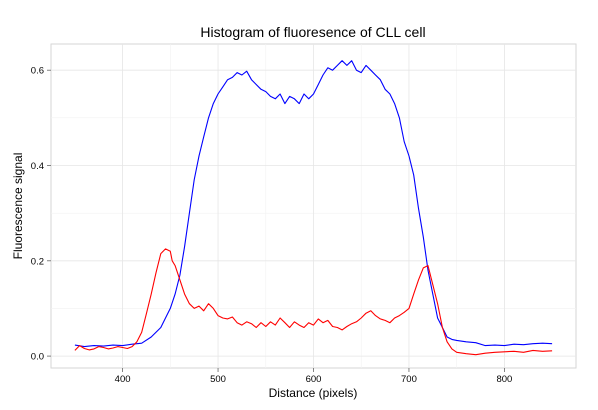  I want to click on chart-title: Histogram of fluoresence of CLL cell, so click(312, 32).